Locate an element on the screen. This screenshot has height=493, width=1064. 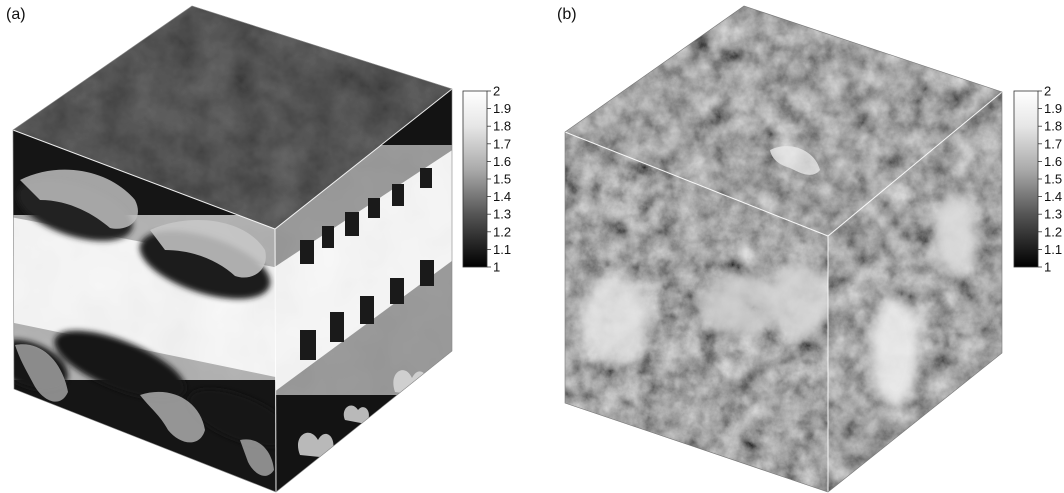
colorbar-a: 2 1.9 1.8 1.7 1.6 1.5 1.4 1.3 1.2 1.1 1 is located at coordinates (486, 179).